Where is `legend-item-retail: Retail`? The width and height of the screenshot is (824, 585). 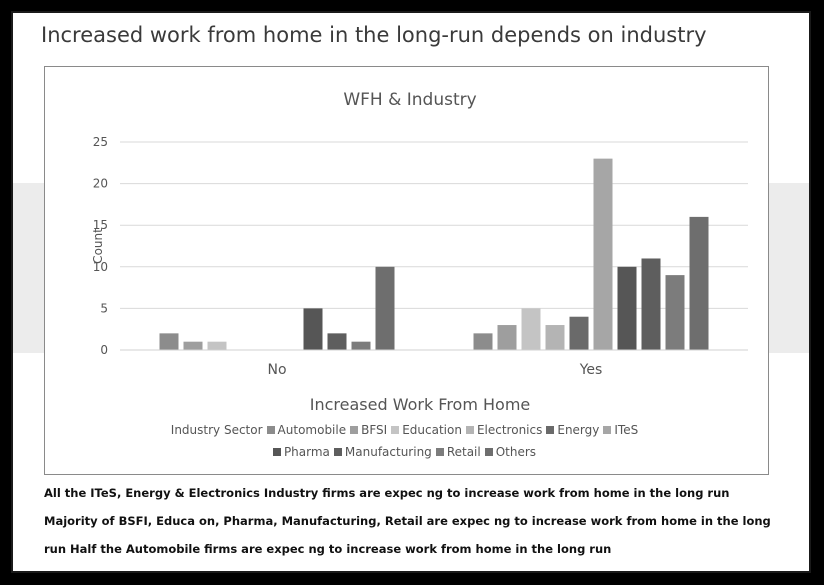
legend-item-retail: Retail is located at coordinates (458, 452).